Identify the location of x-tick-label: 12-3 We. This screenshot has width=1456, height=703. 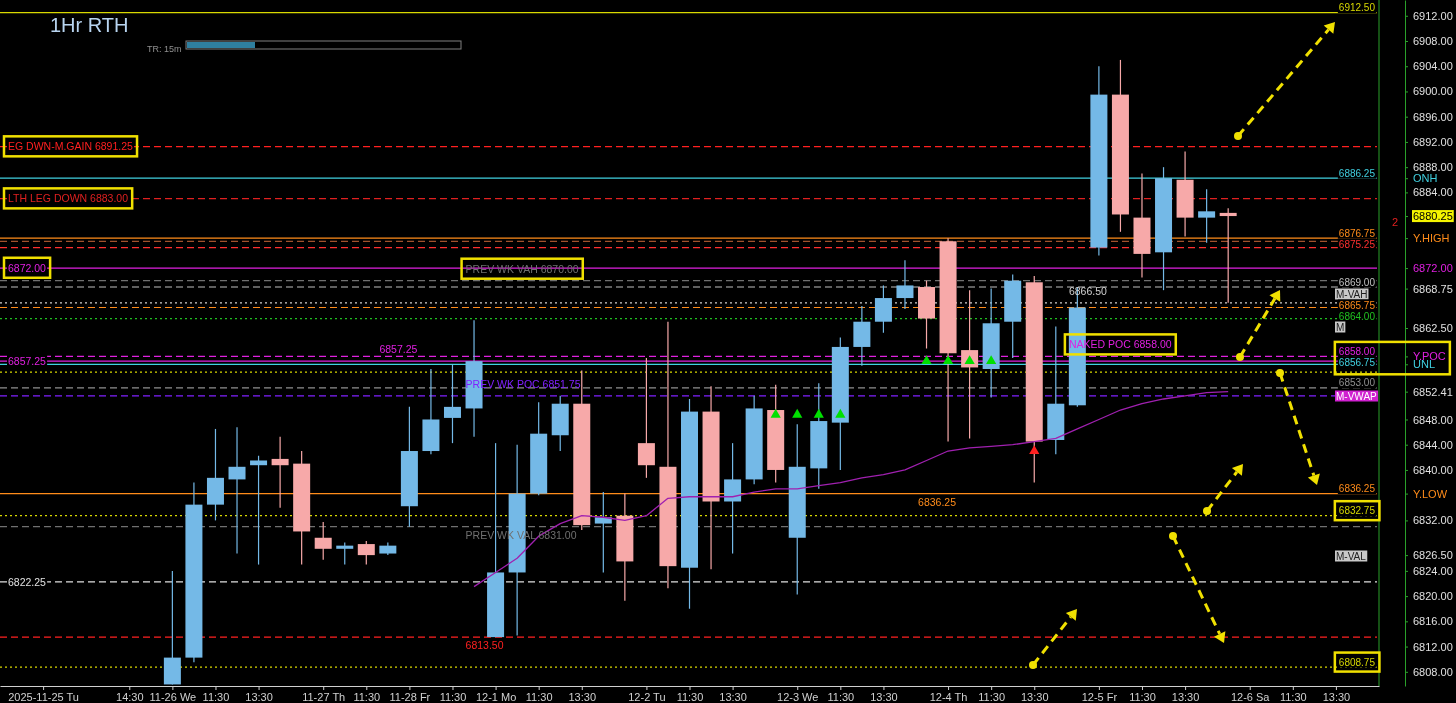
(798, 696).